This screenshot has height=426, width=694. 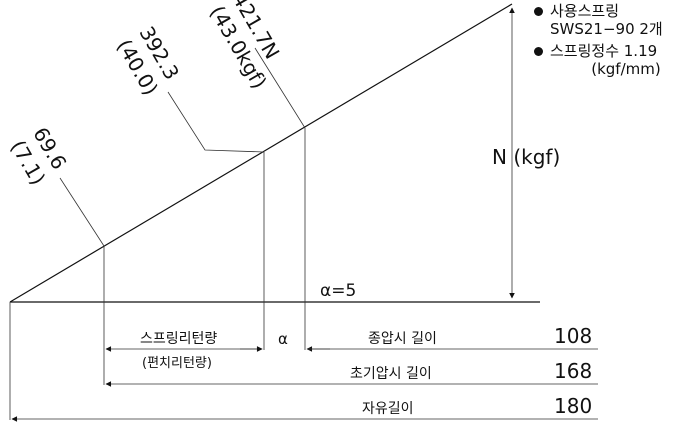 I want to click on force-axis-label: N (kgf), so click(x=526, y=157).